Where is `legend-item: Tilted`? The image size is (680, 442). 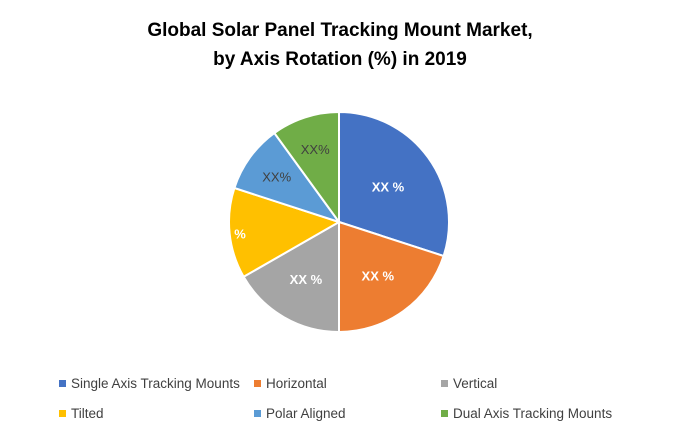 legend-item: Tilted is located at coordinates (81, 413).